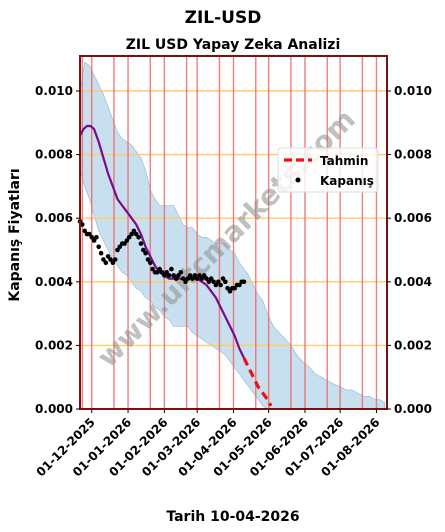  I want to click on y-axis-label: Kapanış Fiyatları, so click(15, 234).